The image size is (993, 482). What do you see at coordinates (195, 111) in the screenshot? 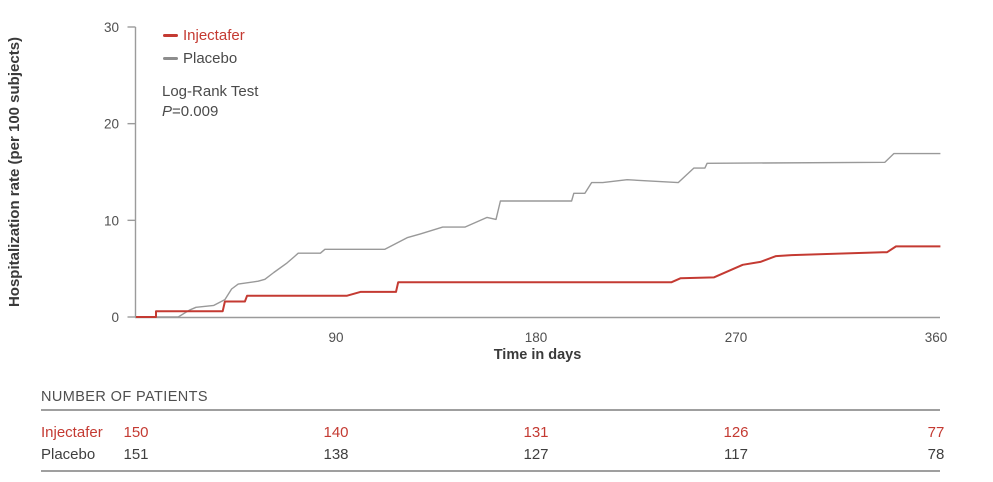
I see `p-value: =0.009` at bounding box center [195, 111].